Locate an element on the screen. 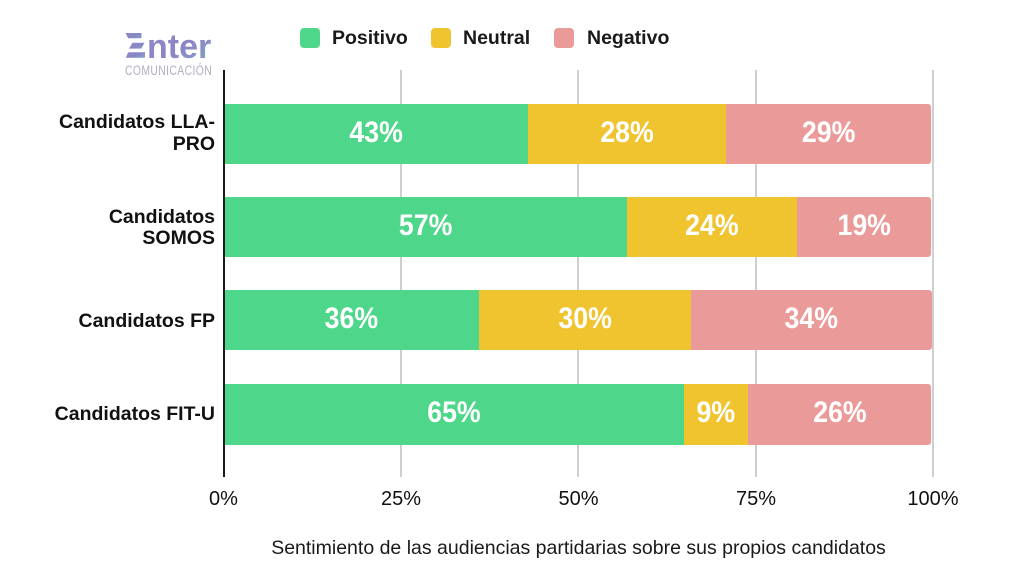 This screenshot has height=587, width=1032. svg-text: COMUNICACIÓN is located at coordinates (168, 70).